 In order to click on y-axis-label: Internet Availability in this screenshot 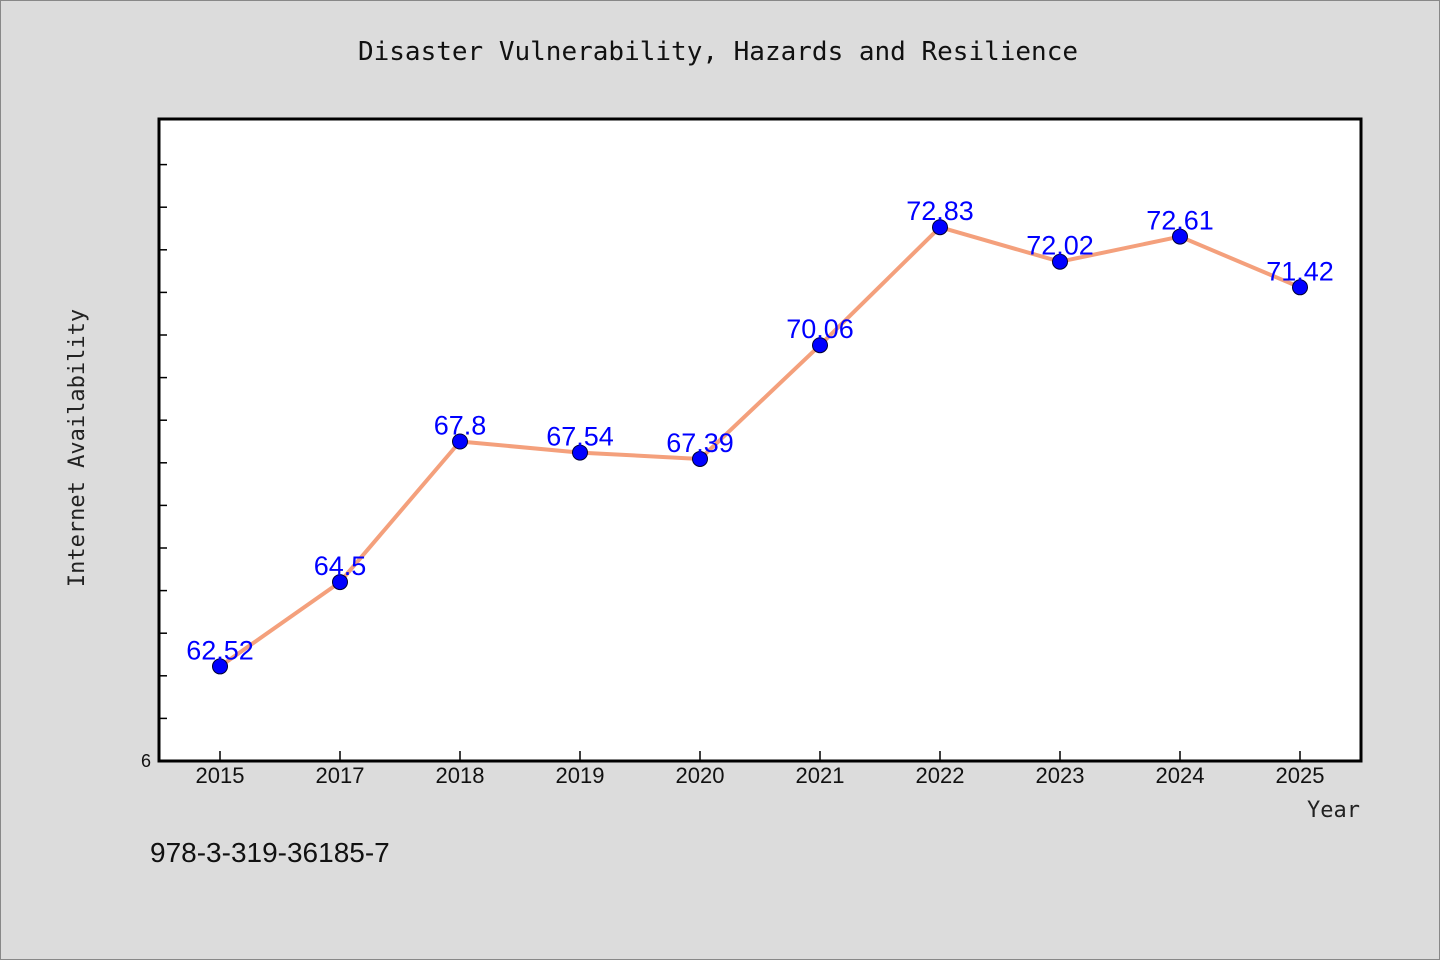, I will do `click(77, 448)`.